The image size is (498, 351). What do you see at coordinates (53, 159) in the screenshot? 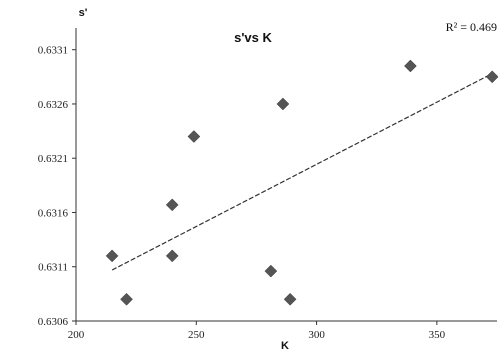
I see `y-tick-label: 0.6321` at bounding box center [53, 159].